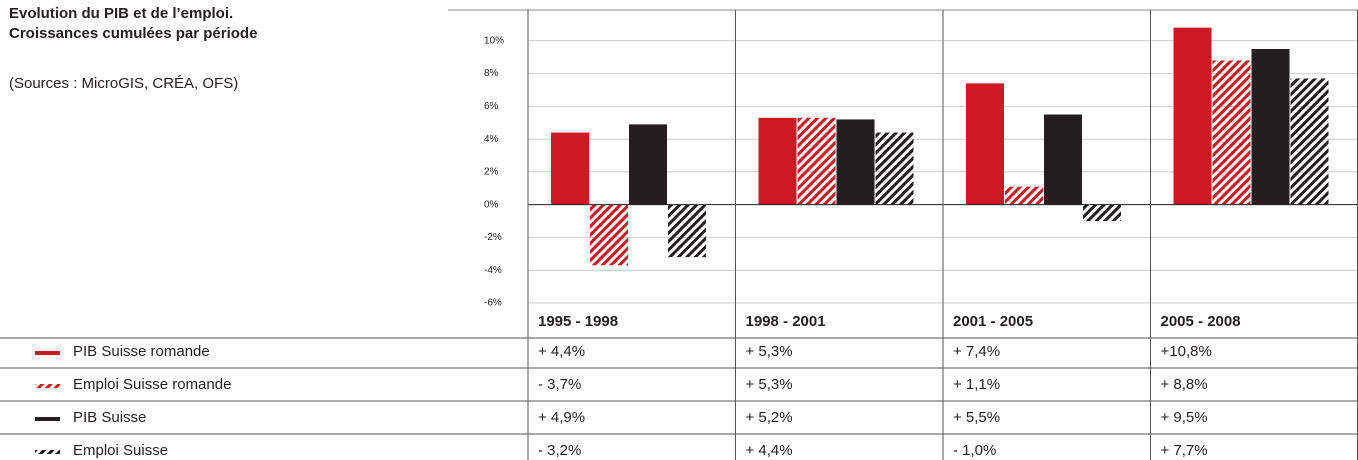 The image size is (1358, 460). What do you see at coordinates (561, 417) in the screenshot?
I see `value-label: + 4,9%` at bounding box center [561, 417].